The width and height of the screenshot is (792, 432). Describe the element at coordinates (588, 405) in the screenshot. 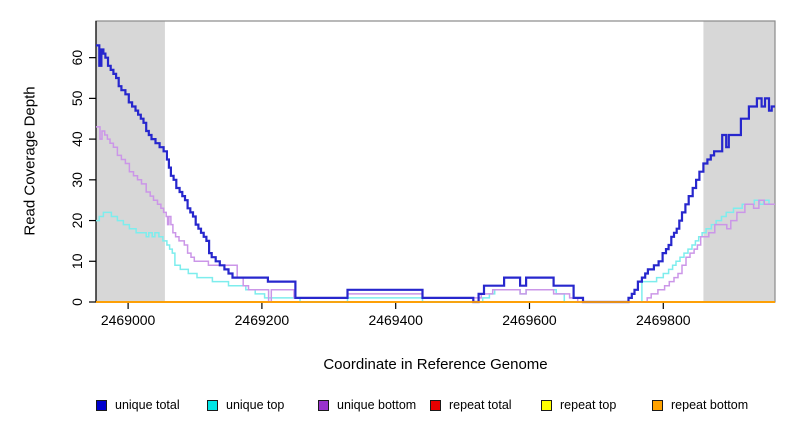

I see `legend-label: repeat top` at that location.